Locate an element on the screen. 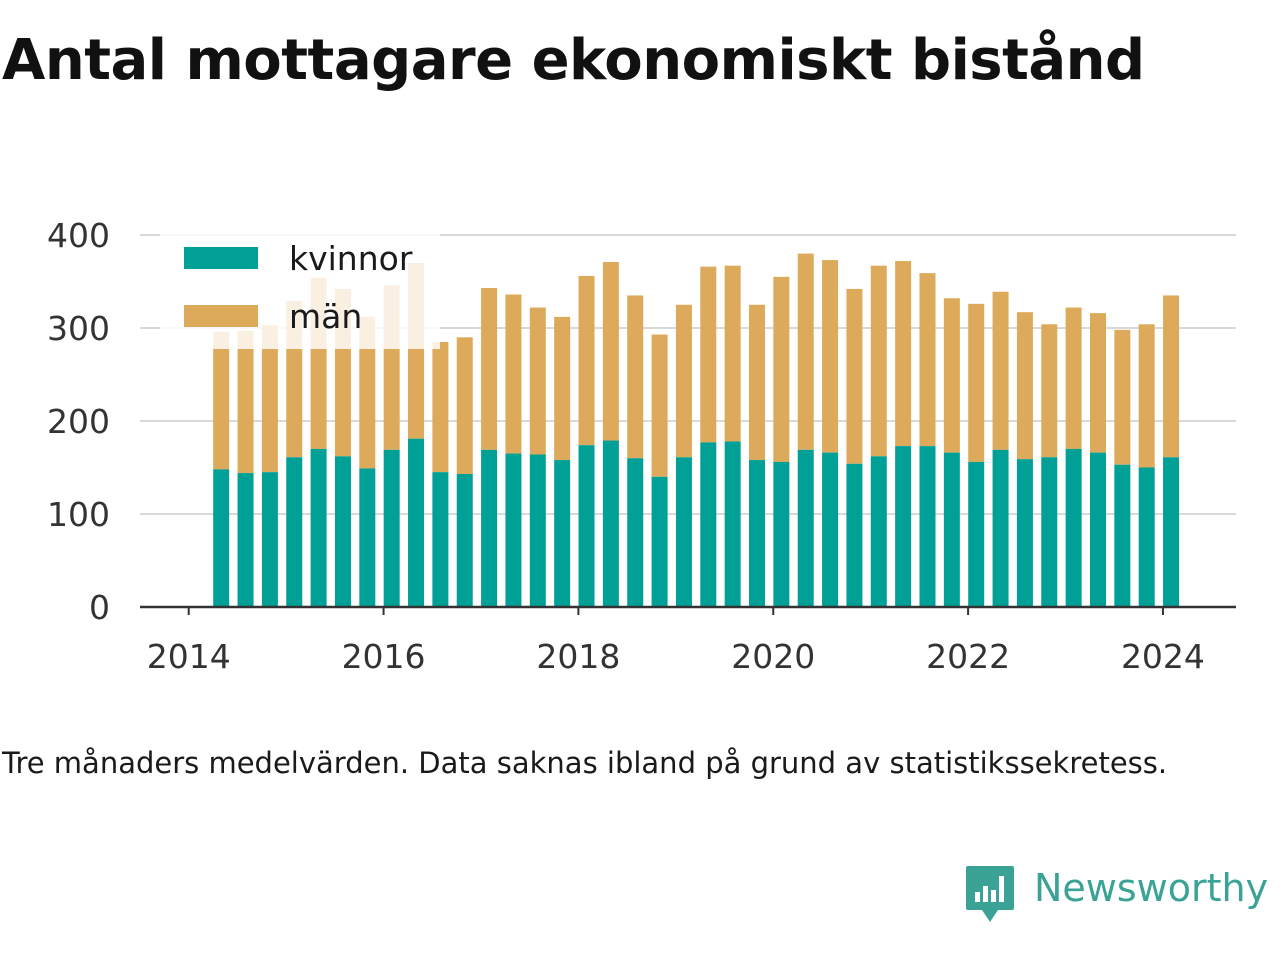  x-axis-ticks: 2014 2016 2018 2020 2022 2024 is located at coordinates (676, 641).